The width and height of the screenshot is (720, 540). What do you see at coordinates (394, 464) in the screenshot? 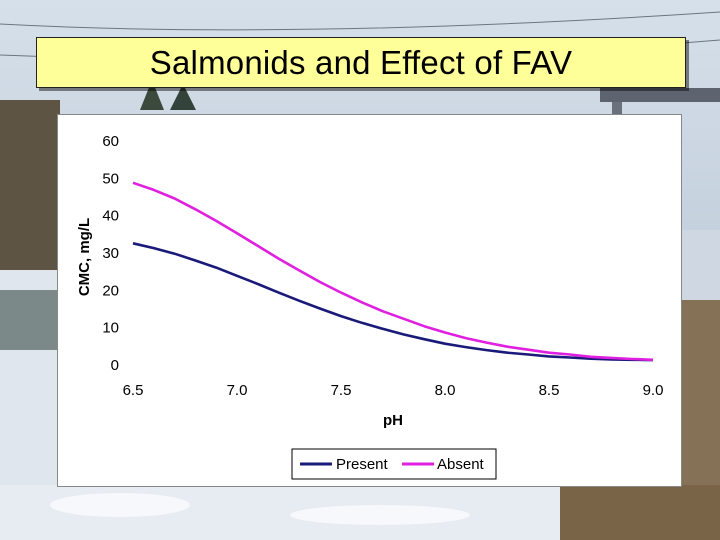
I see `legend: Present Absent` at bounding box center [394, 464].